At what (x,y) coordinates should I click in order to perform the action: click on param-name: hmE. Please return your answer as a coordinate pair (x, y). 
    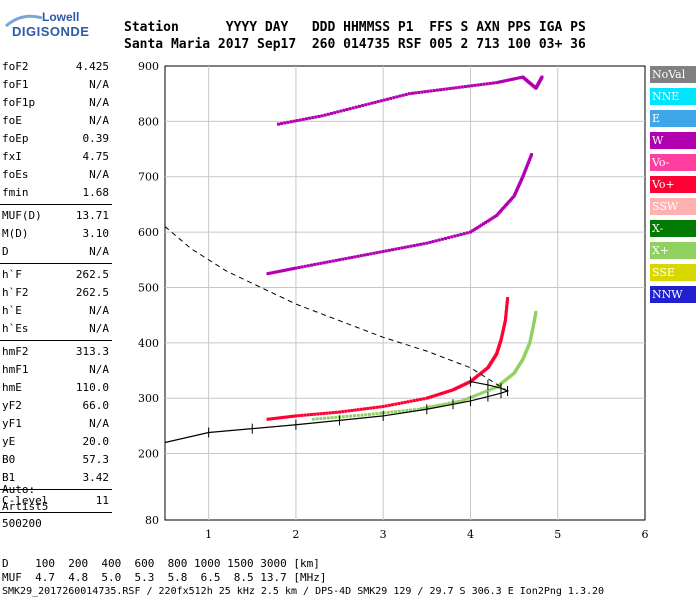
    Looking at the image, I should click on (12, 387).